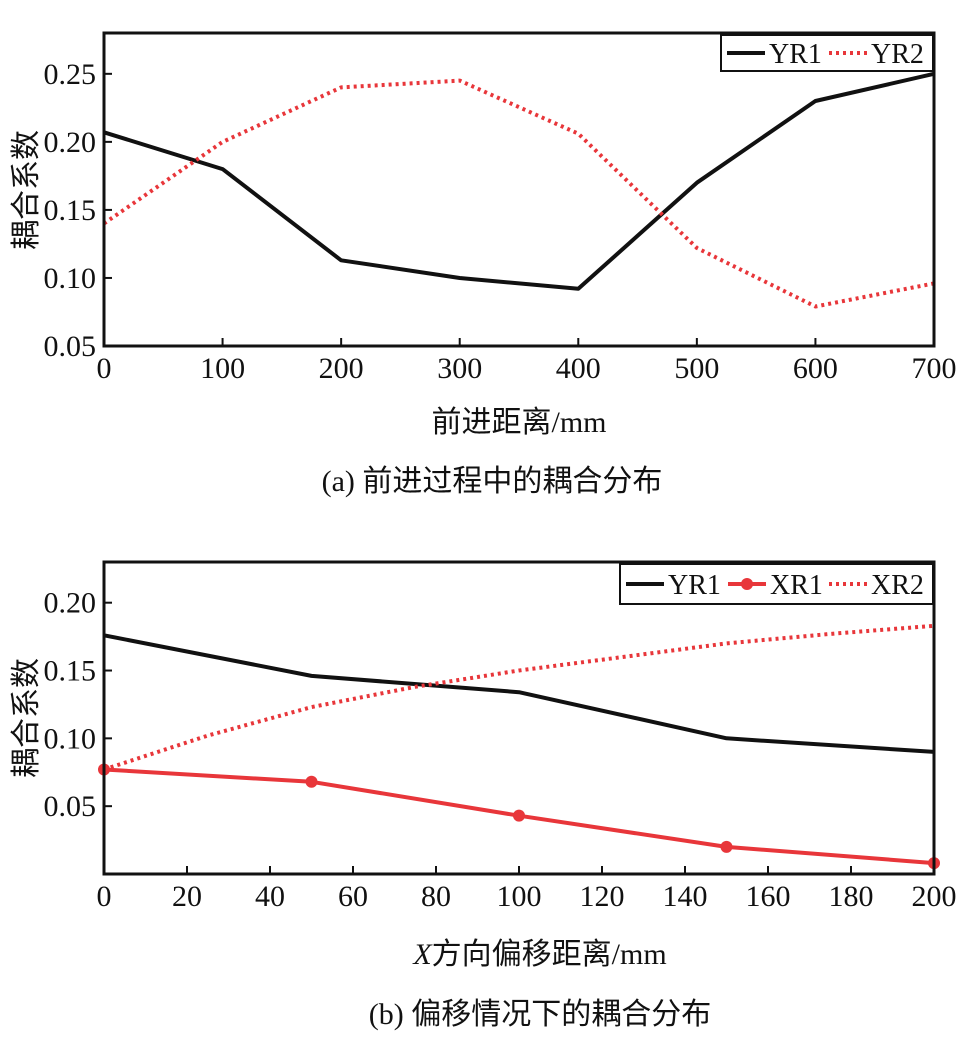 The width and height of the screenshot is (957, 1064). Describe the element at coordinates (70, 806) in the screenshot. I see `chart-b-ytick-label: 0.05` at that location.